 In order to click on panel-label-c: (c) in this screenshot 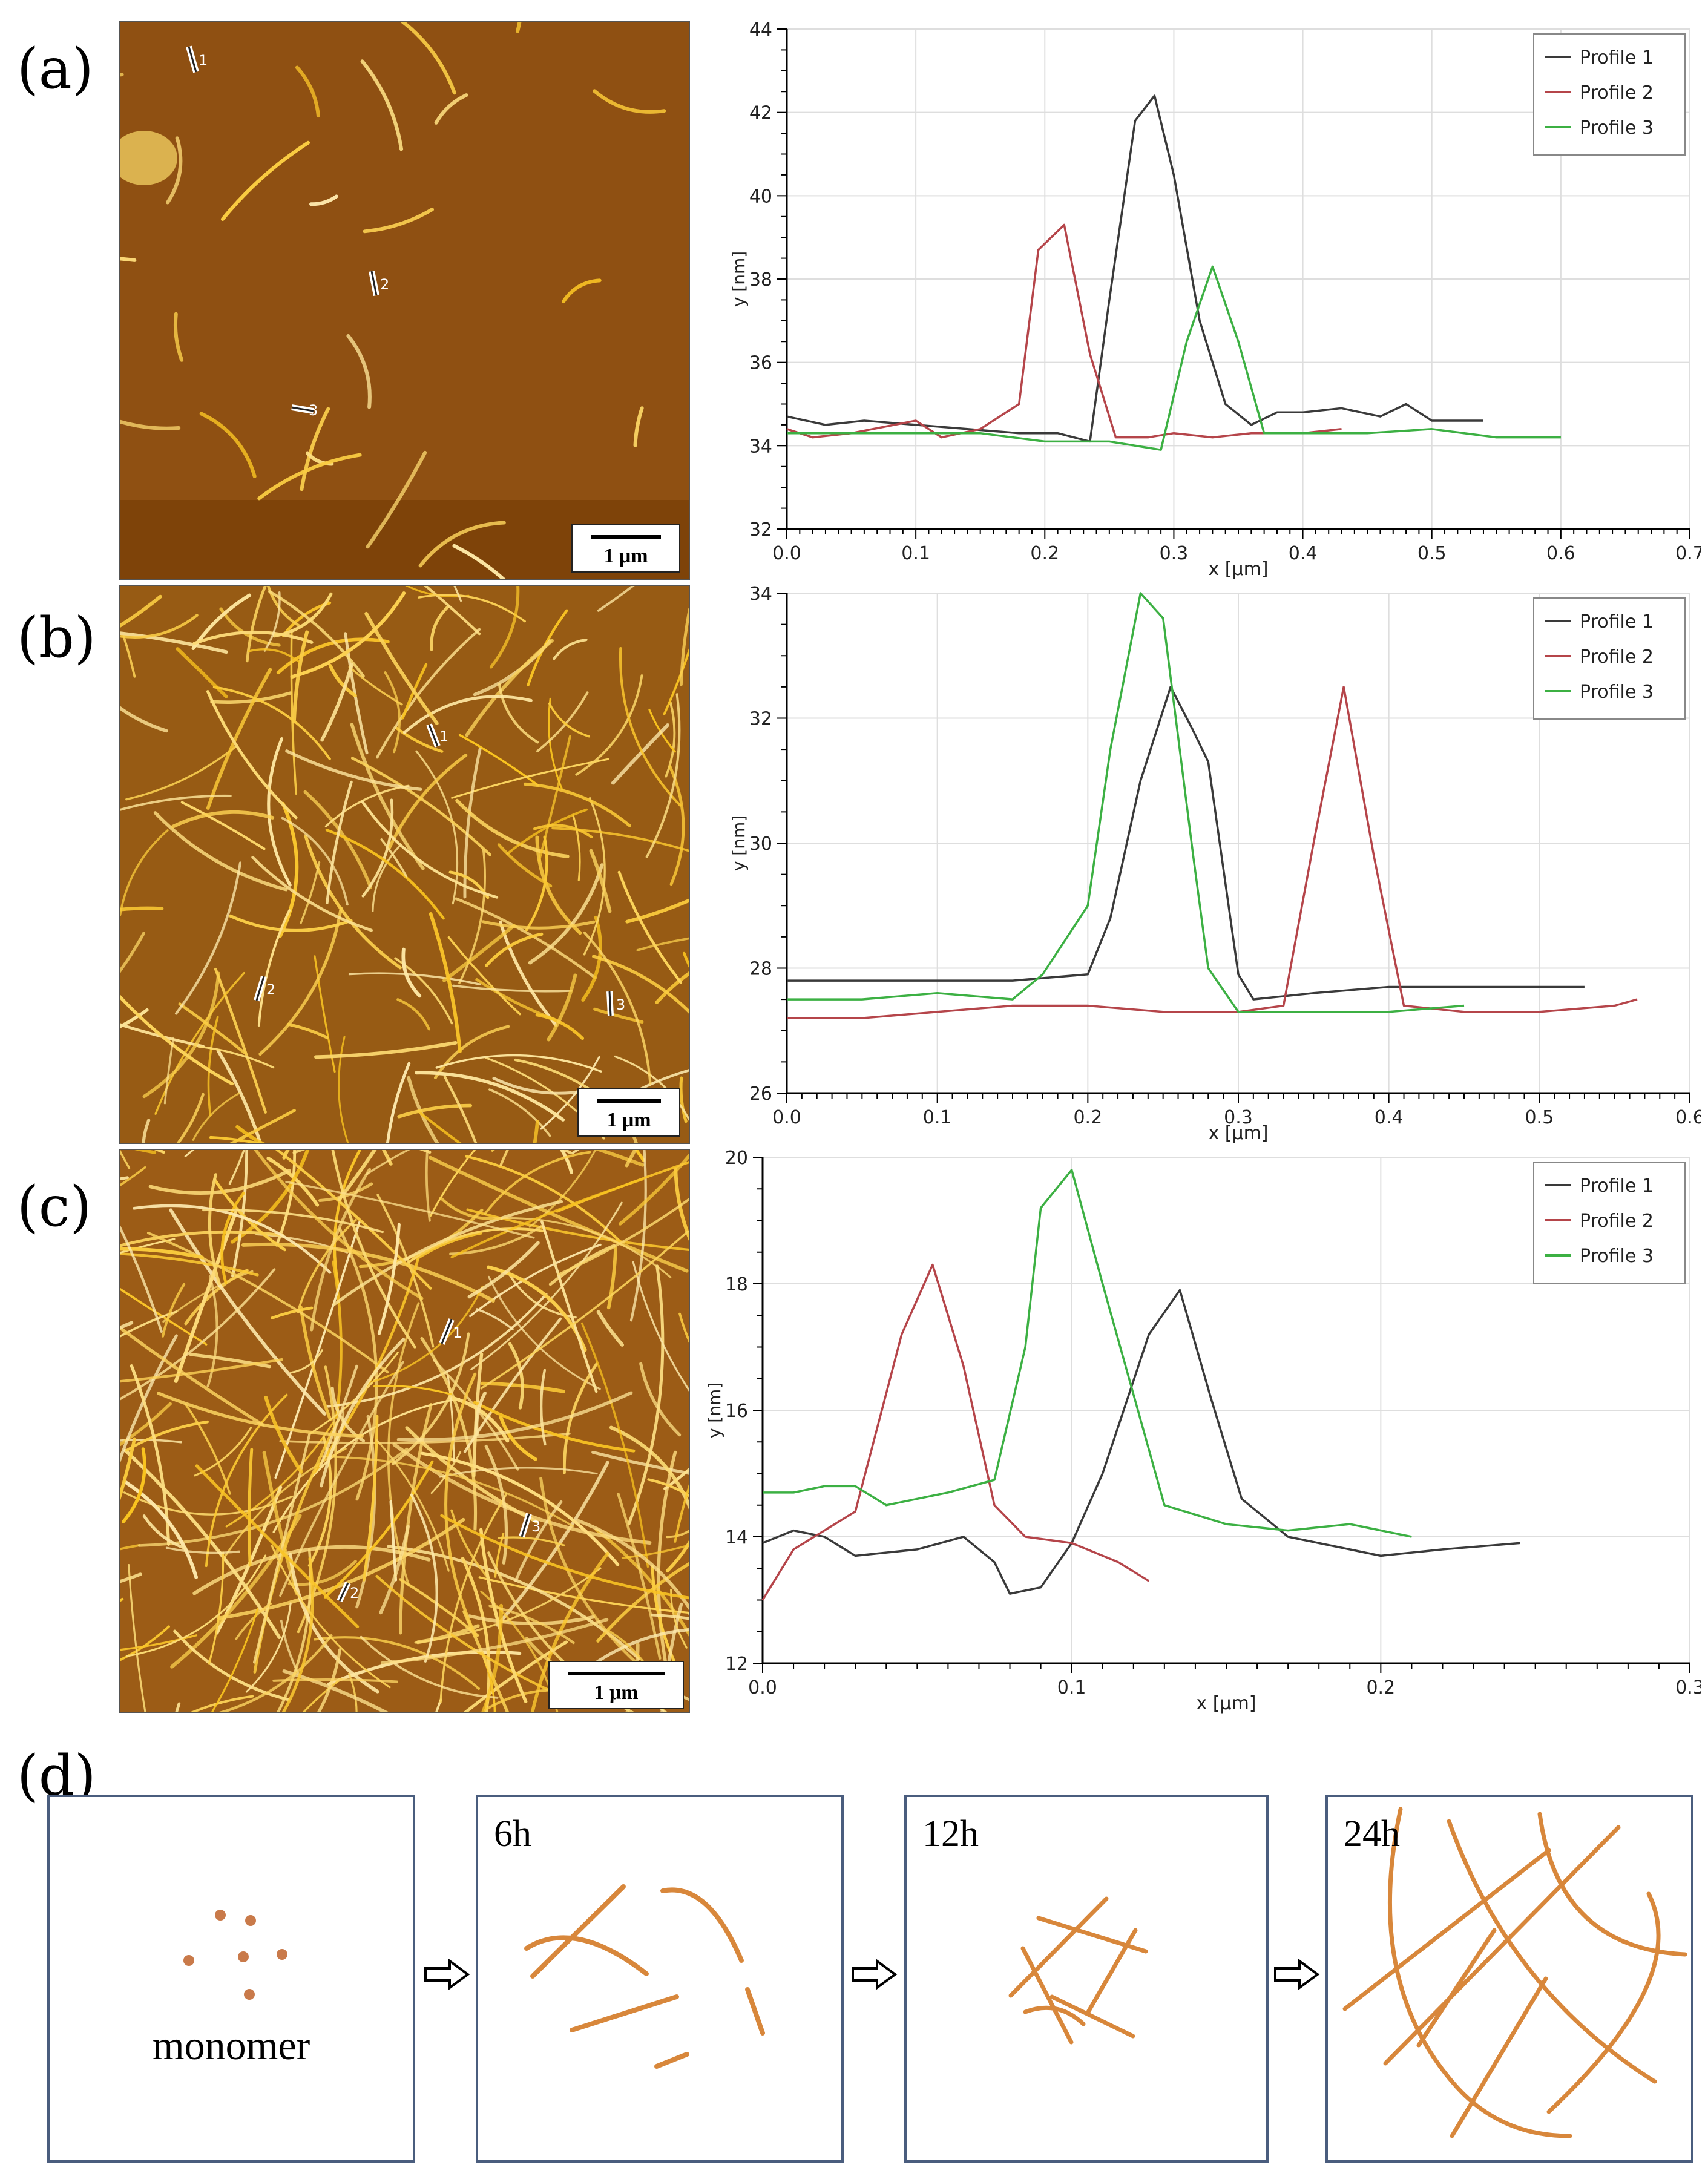, I will do `click(54, 1206)`.